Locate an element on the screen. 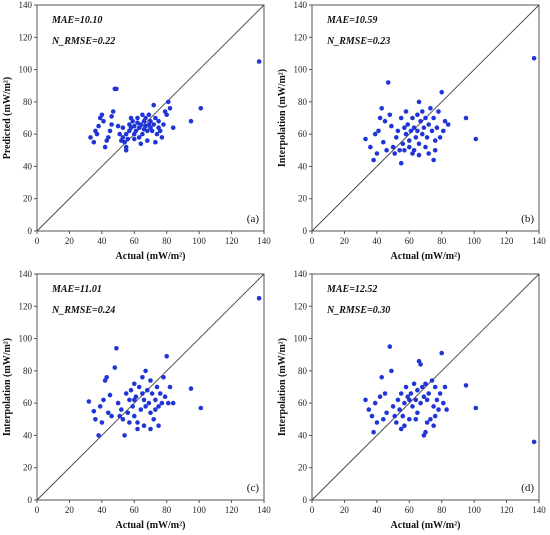 This screenshot has width=550, height=535. x-axis-label: Actual (mW/m²) is located at coordinates (426, 525).